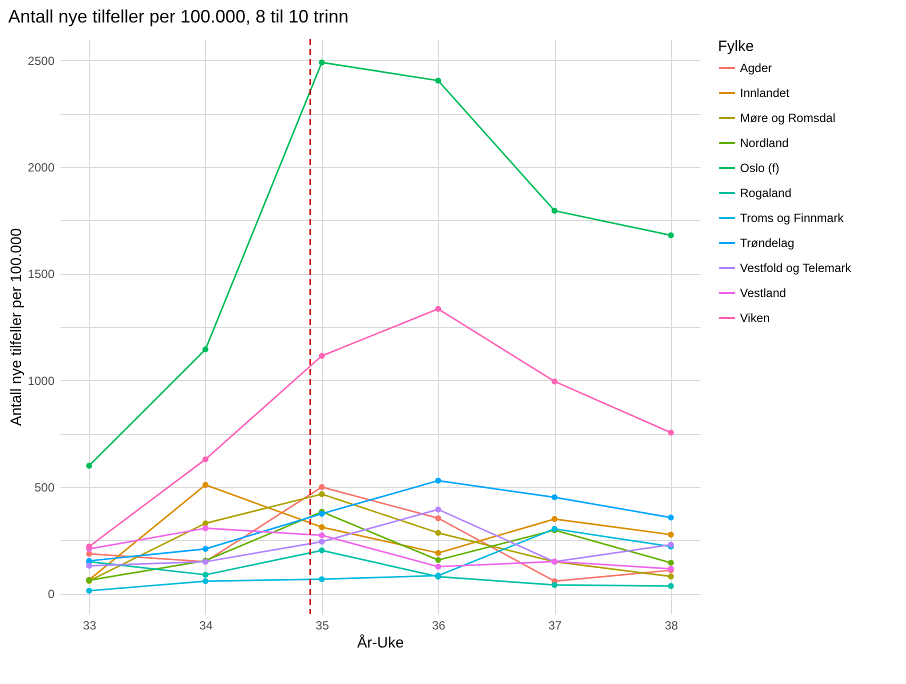  I want to click on y-tick-label: 0, so click(51, 594).